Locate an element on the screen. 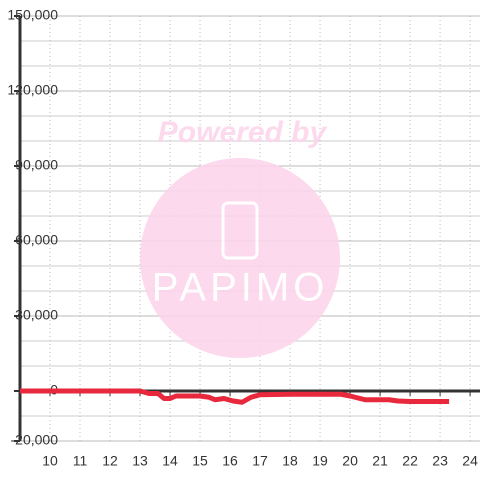 This screenshot has width=480, height=480. x-tick-label: 10 is located at coordinates (50, 461).